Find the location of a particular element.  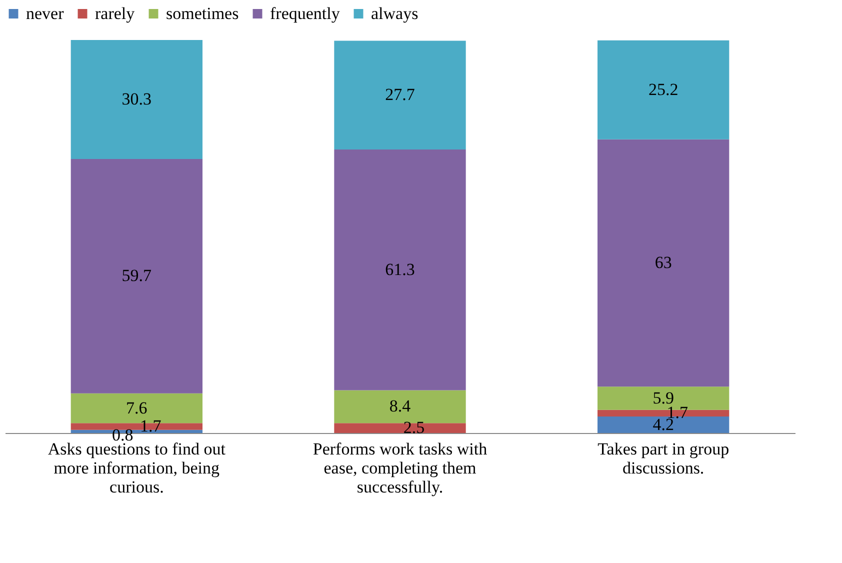

data-label: 5.9 is located at coordinates (663, 398).